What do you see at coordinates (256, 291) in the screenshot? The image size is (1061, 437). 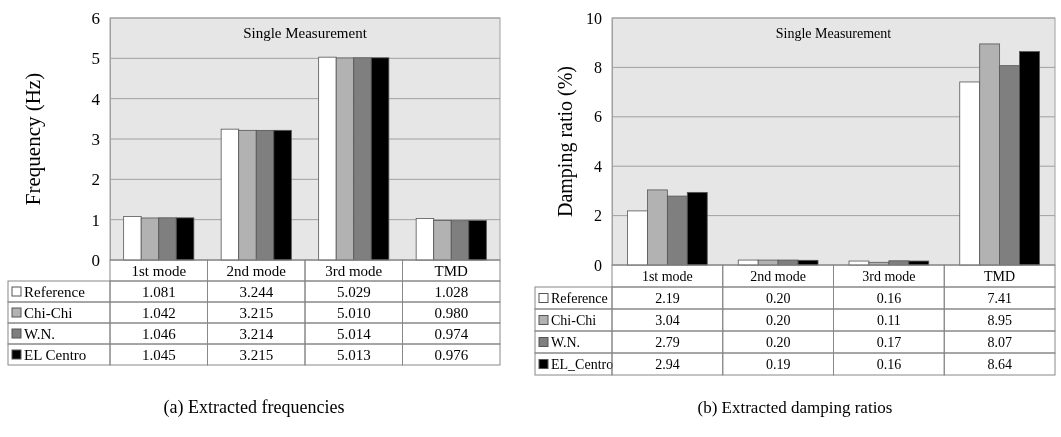 I see `data-label: 3.244` at bounding box center [256, 291].